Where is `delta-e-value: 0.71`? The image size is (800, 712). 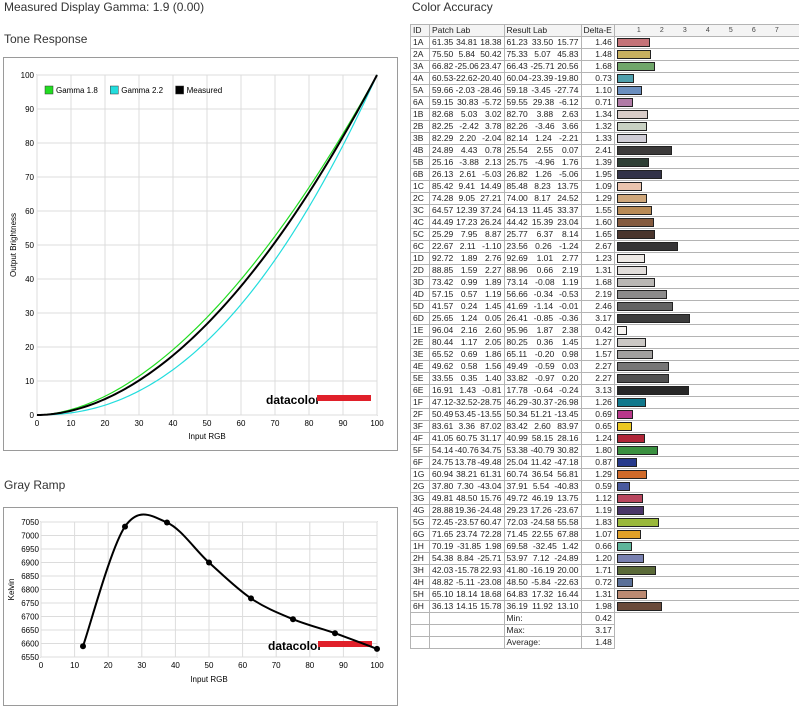 delta-e-value: 0.71 is located at coordinates (597, 102).